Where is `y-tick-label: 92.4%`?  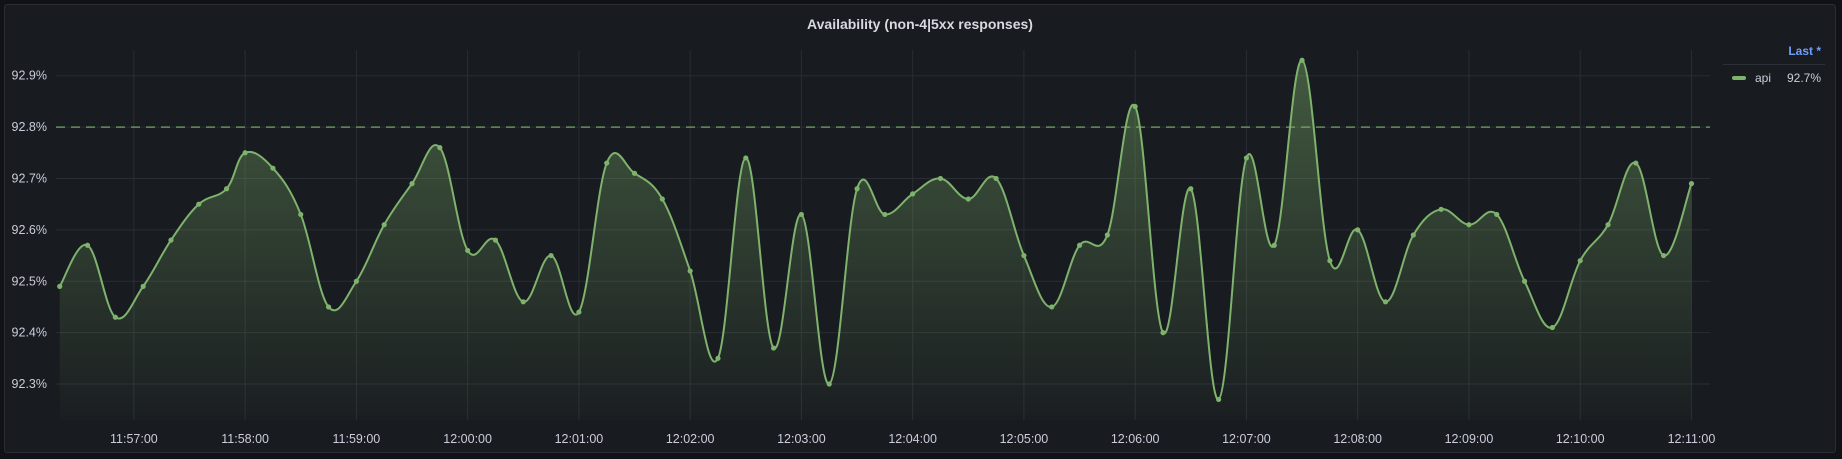
y-tick-label: 92.4% is located at coordinates (29, 333).